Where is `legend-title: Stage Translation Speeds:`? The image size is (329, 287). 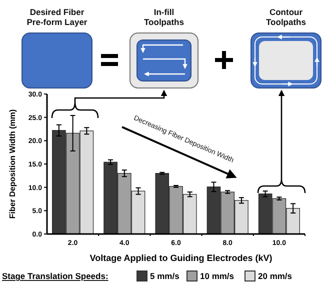 legend-title: Stage Translation Speeds: is located at coordinates (55, 276).